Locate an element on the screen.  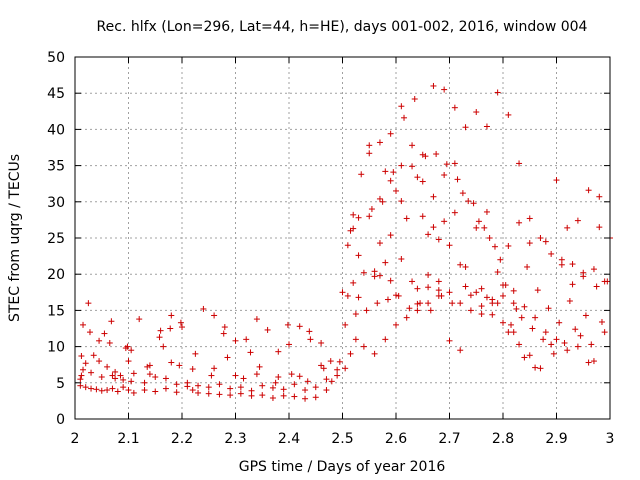
x-tick-label: 3 is located at coordinates (610, 439).